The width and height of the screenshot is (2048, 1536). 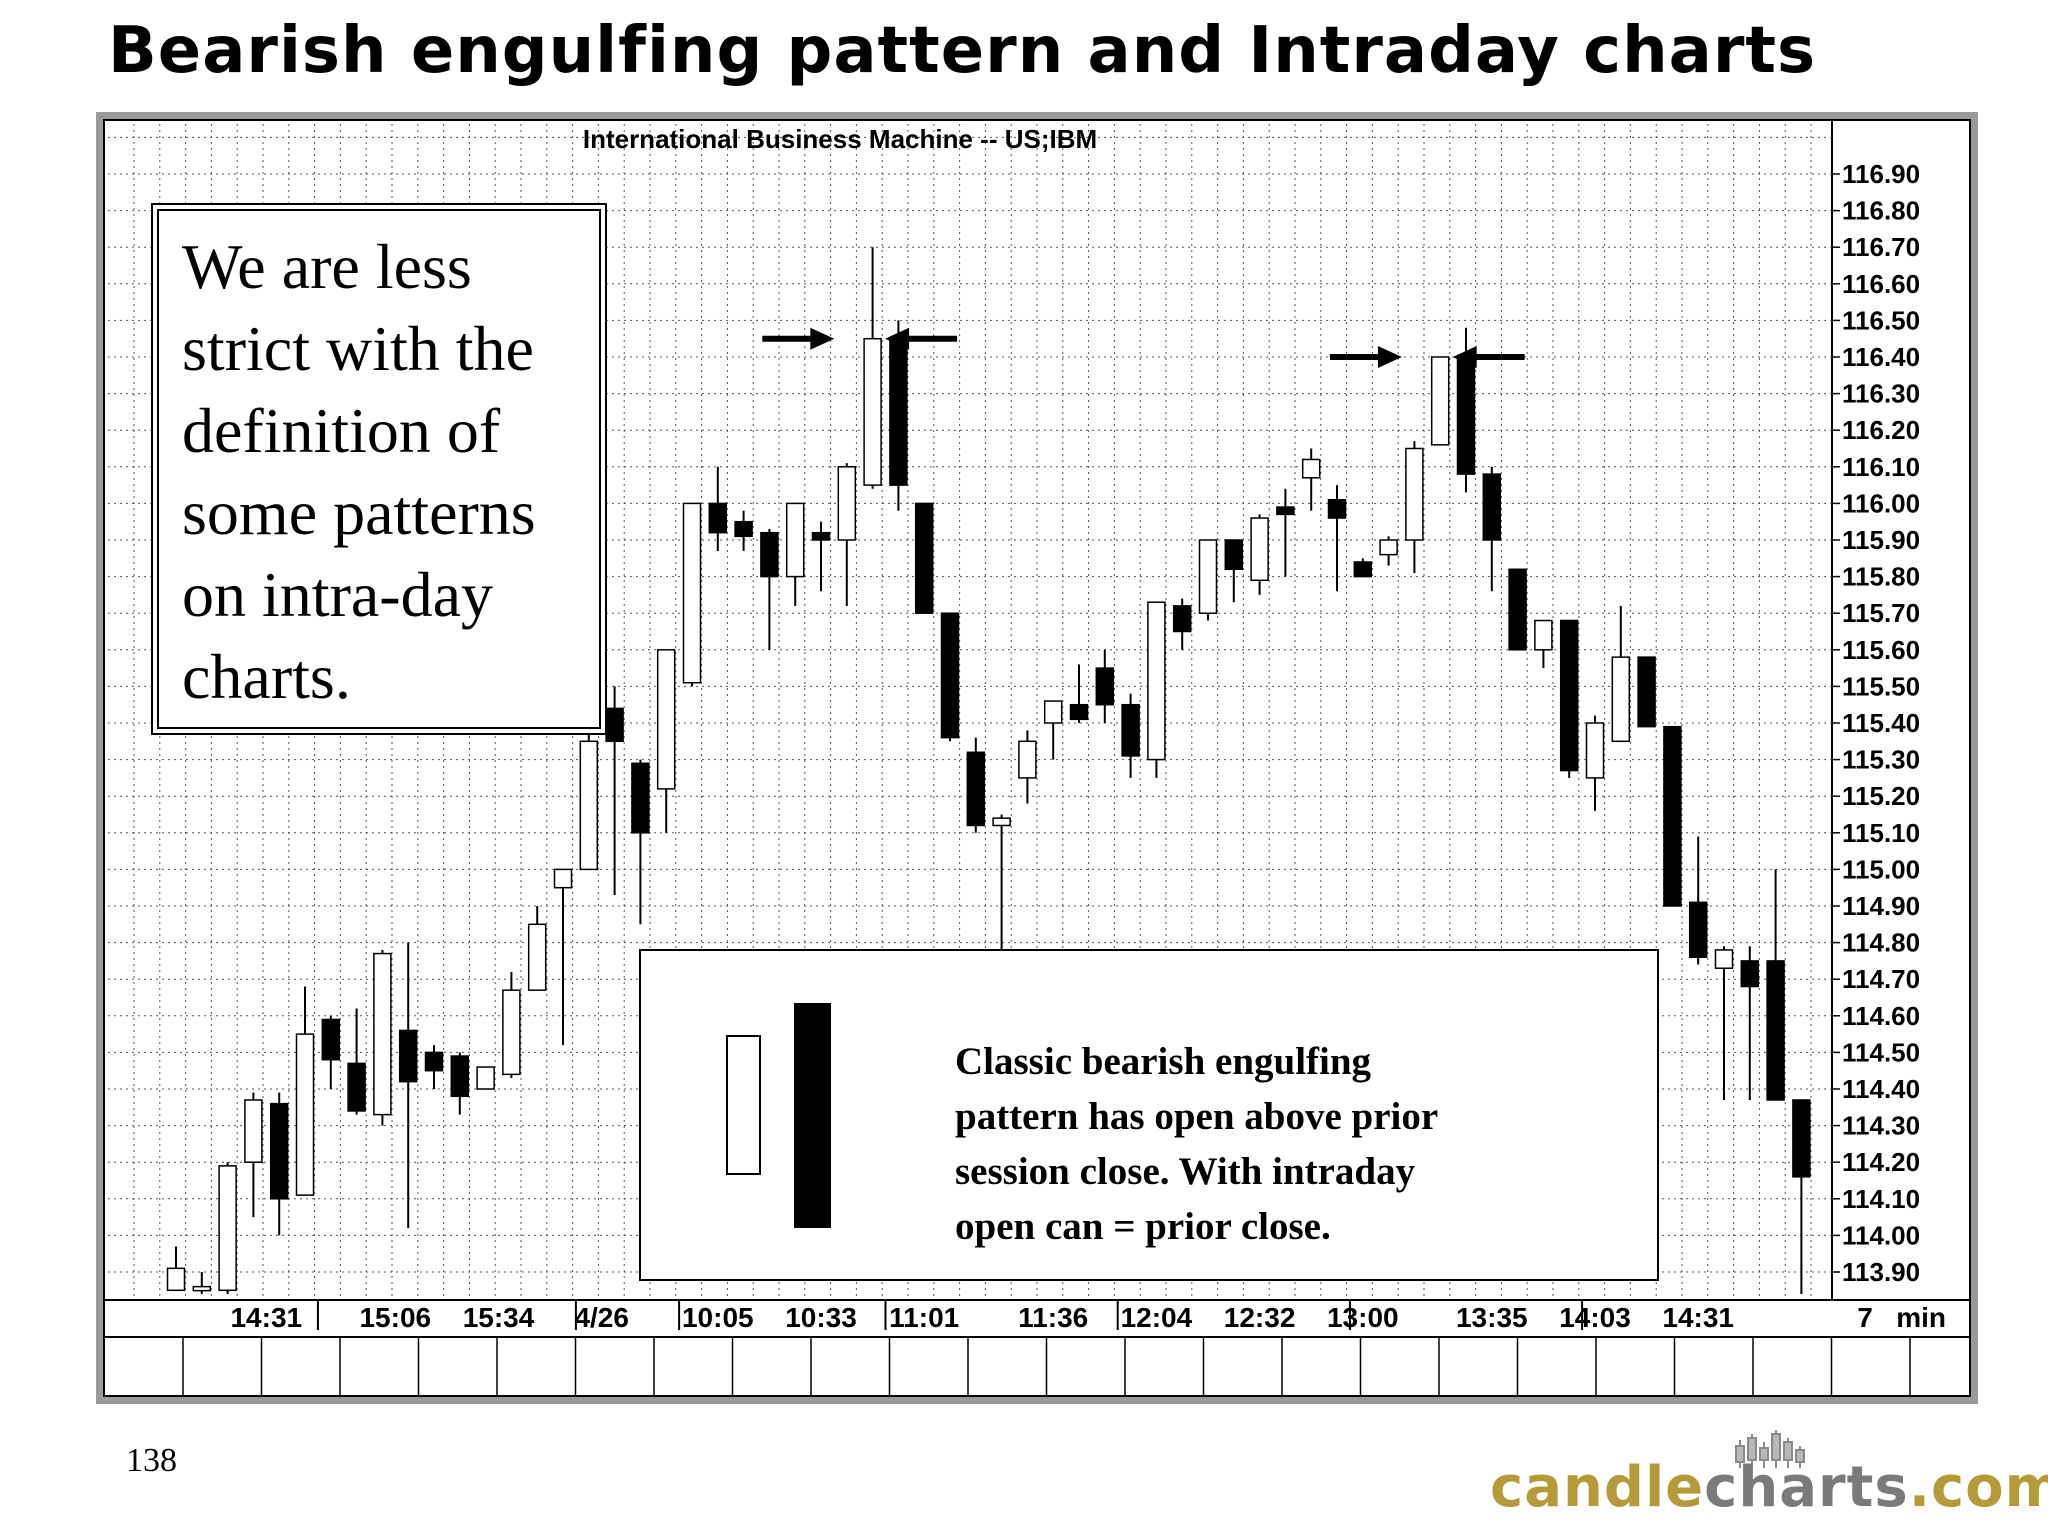 I want to click on left-note-box-outer, so click(x=379, y=469).